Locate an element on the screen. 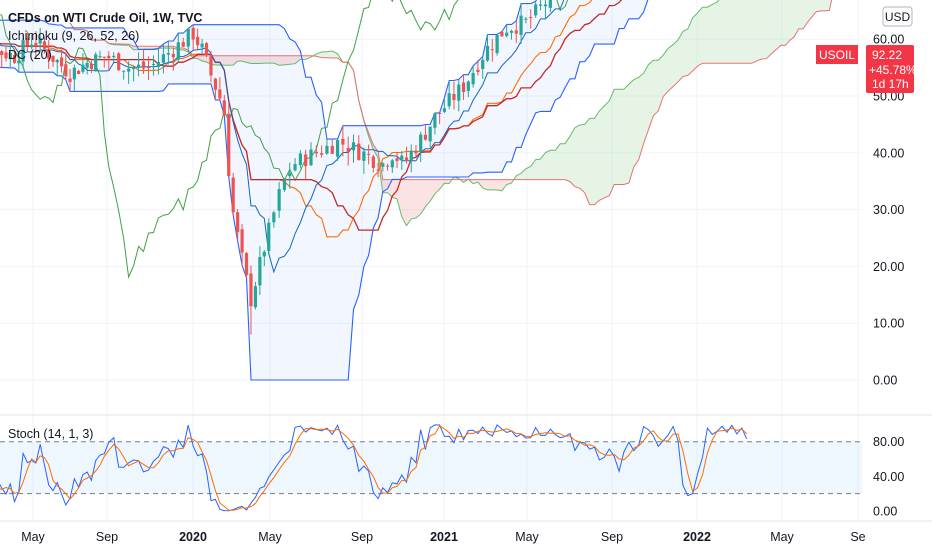 This screenshot has height=550, width=932. time-tick-label: 2022 is located at coordinates (697, 537).